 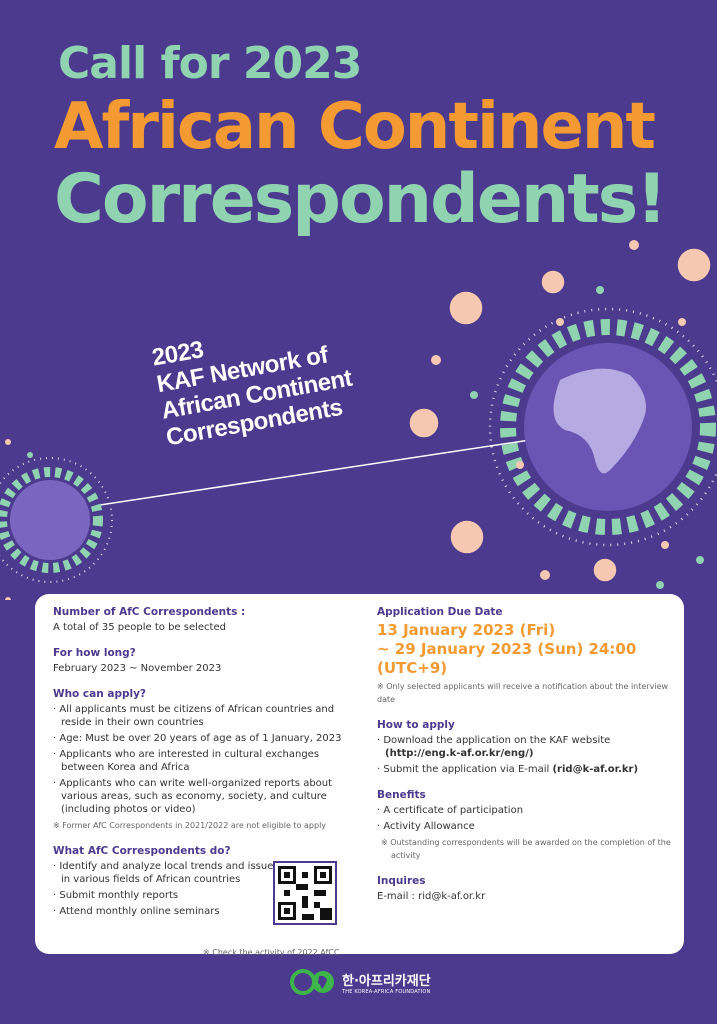 I want to click on qr-code, so click(x=305, y=893).